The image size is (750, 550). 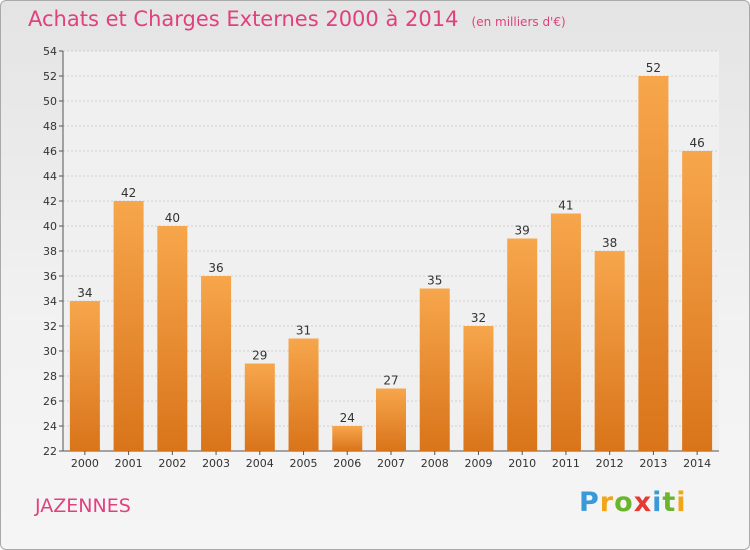 What do you see at coordinates (522, 463) in the screenshot?
I see `x-tick-label: 2010` at bounding box center [522, 463].